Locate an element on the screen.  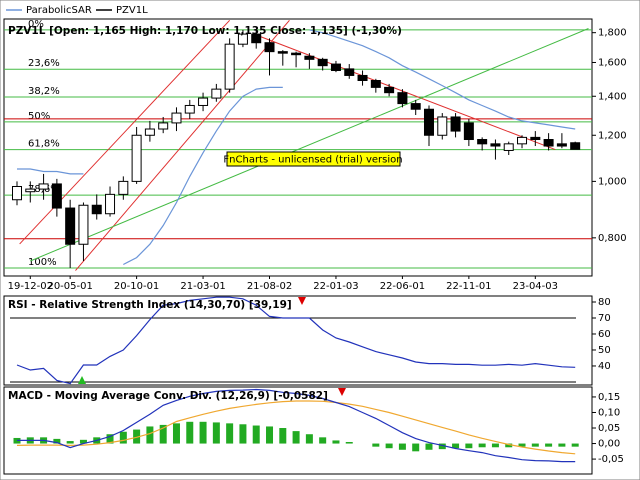
y-tick-label: 70 is located at coordinates (604, 318).